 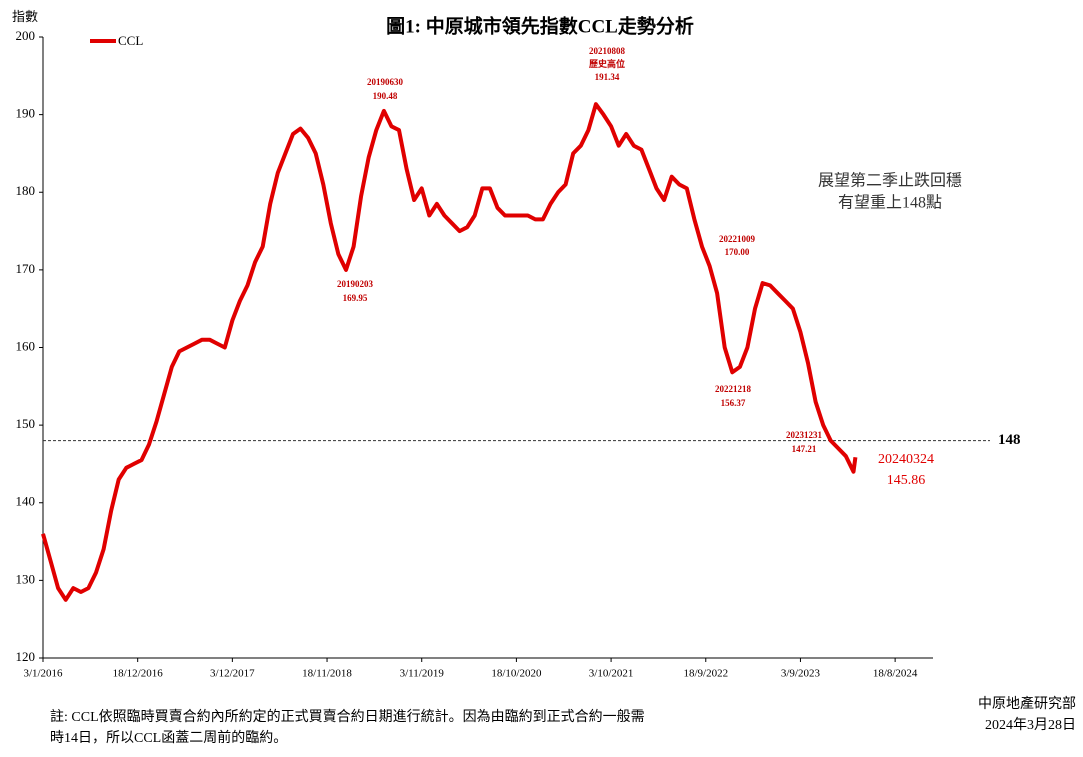 What do you see at coordinates (385, 82) in the screenshot?
I see `annotation: 20190630` at bounding box center [385, 82].